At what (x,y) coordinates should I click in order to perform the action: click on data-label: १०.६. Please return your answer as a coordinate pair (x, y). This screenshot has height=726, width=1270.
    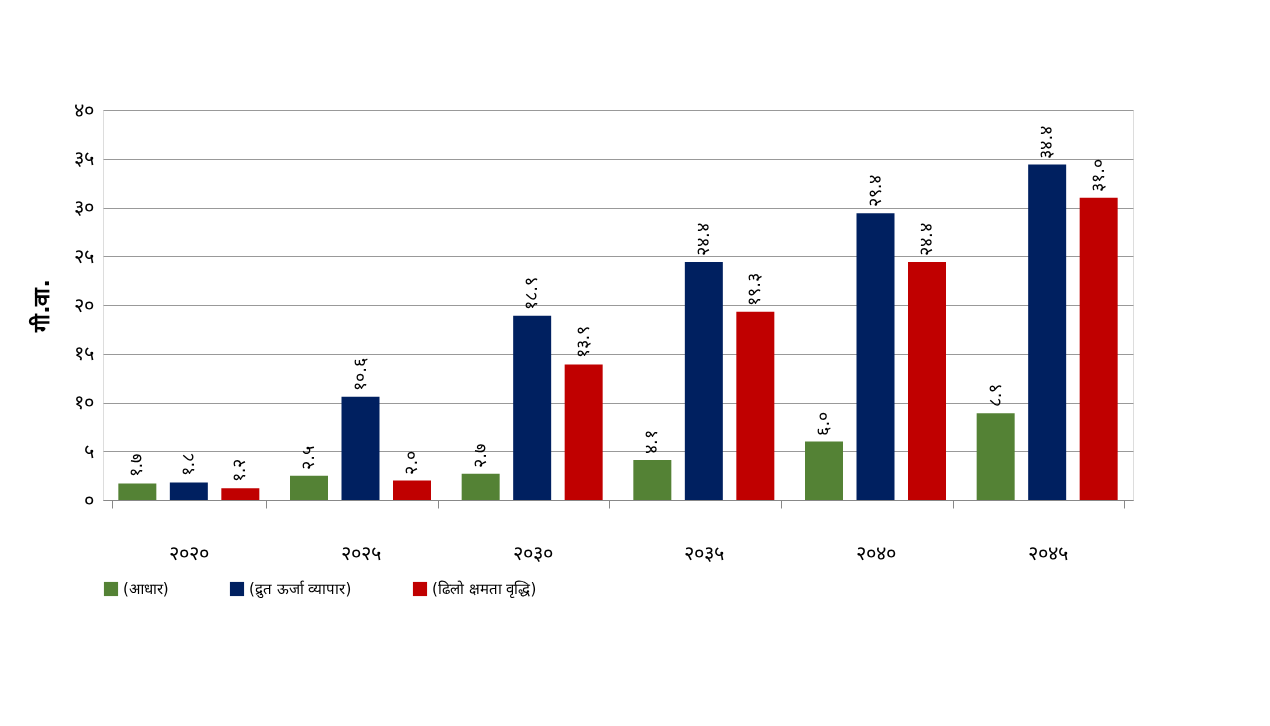
    Looking at the image, I should click on (359, 374).